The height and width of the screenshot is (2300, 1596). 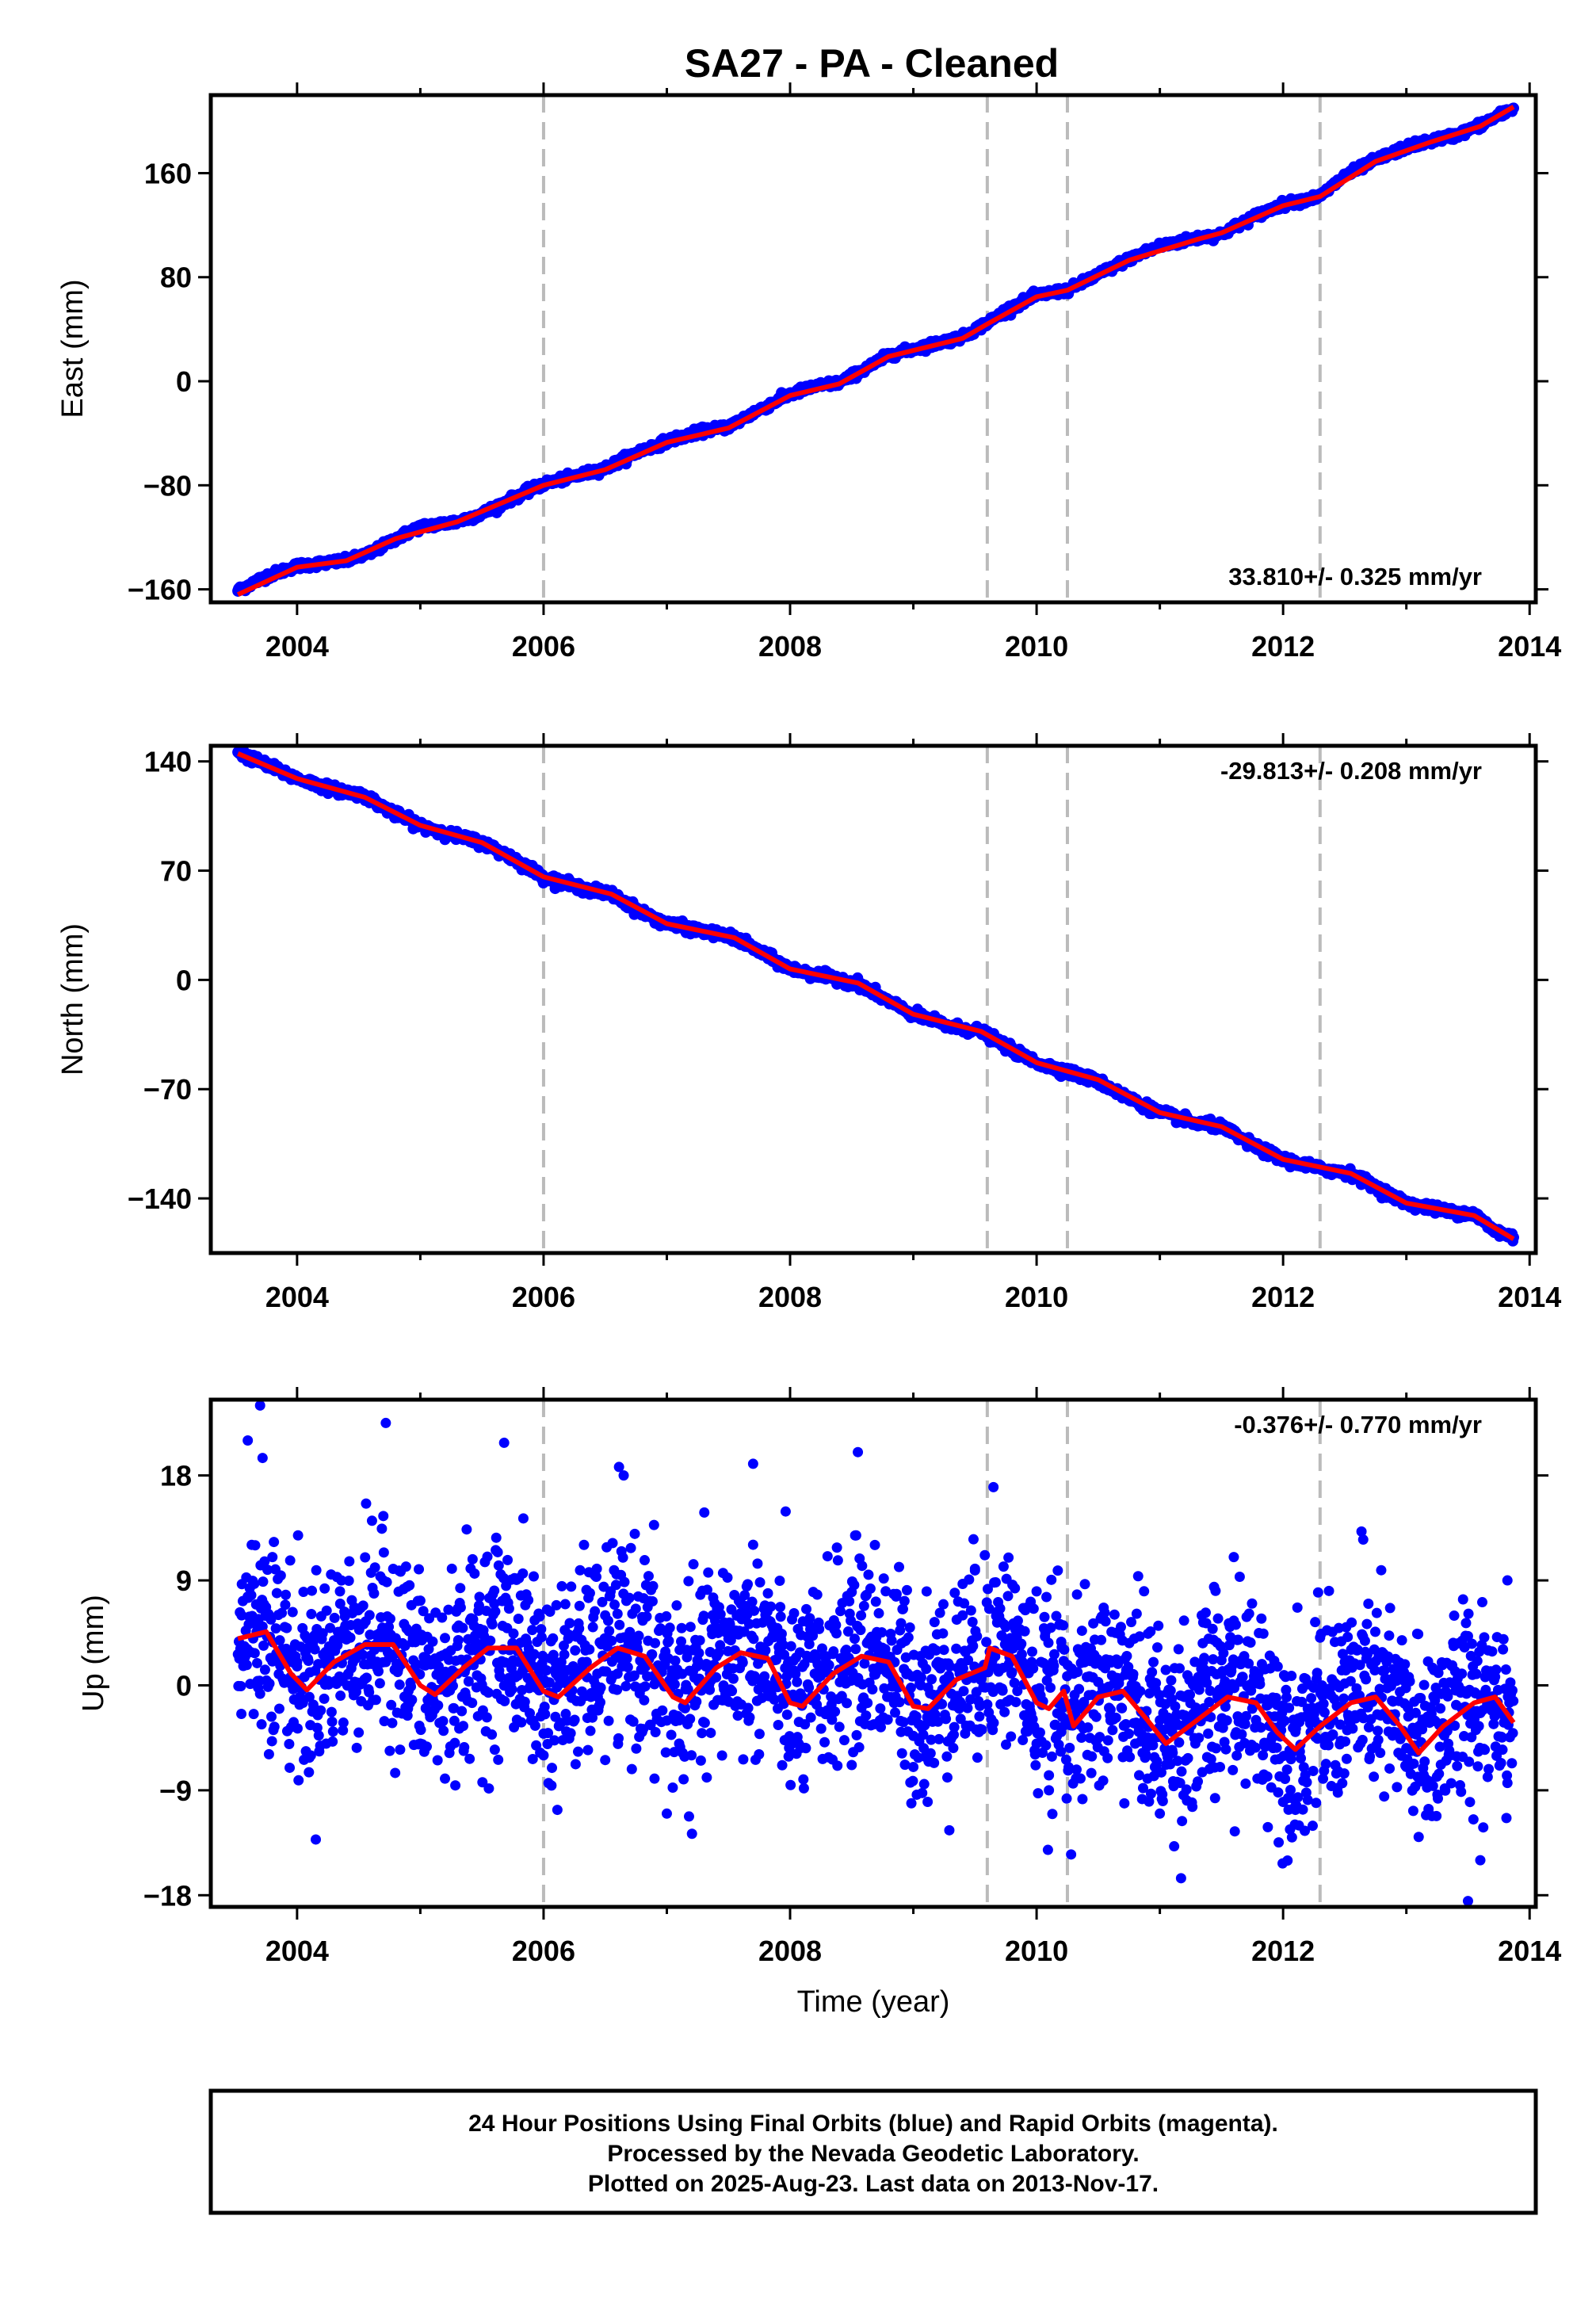 I want to click on x-tick-label: 2008, so click(x=790, y=646).